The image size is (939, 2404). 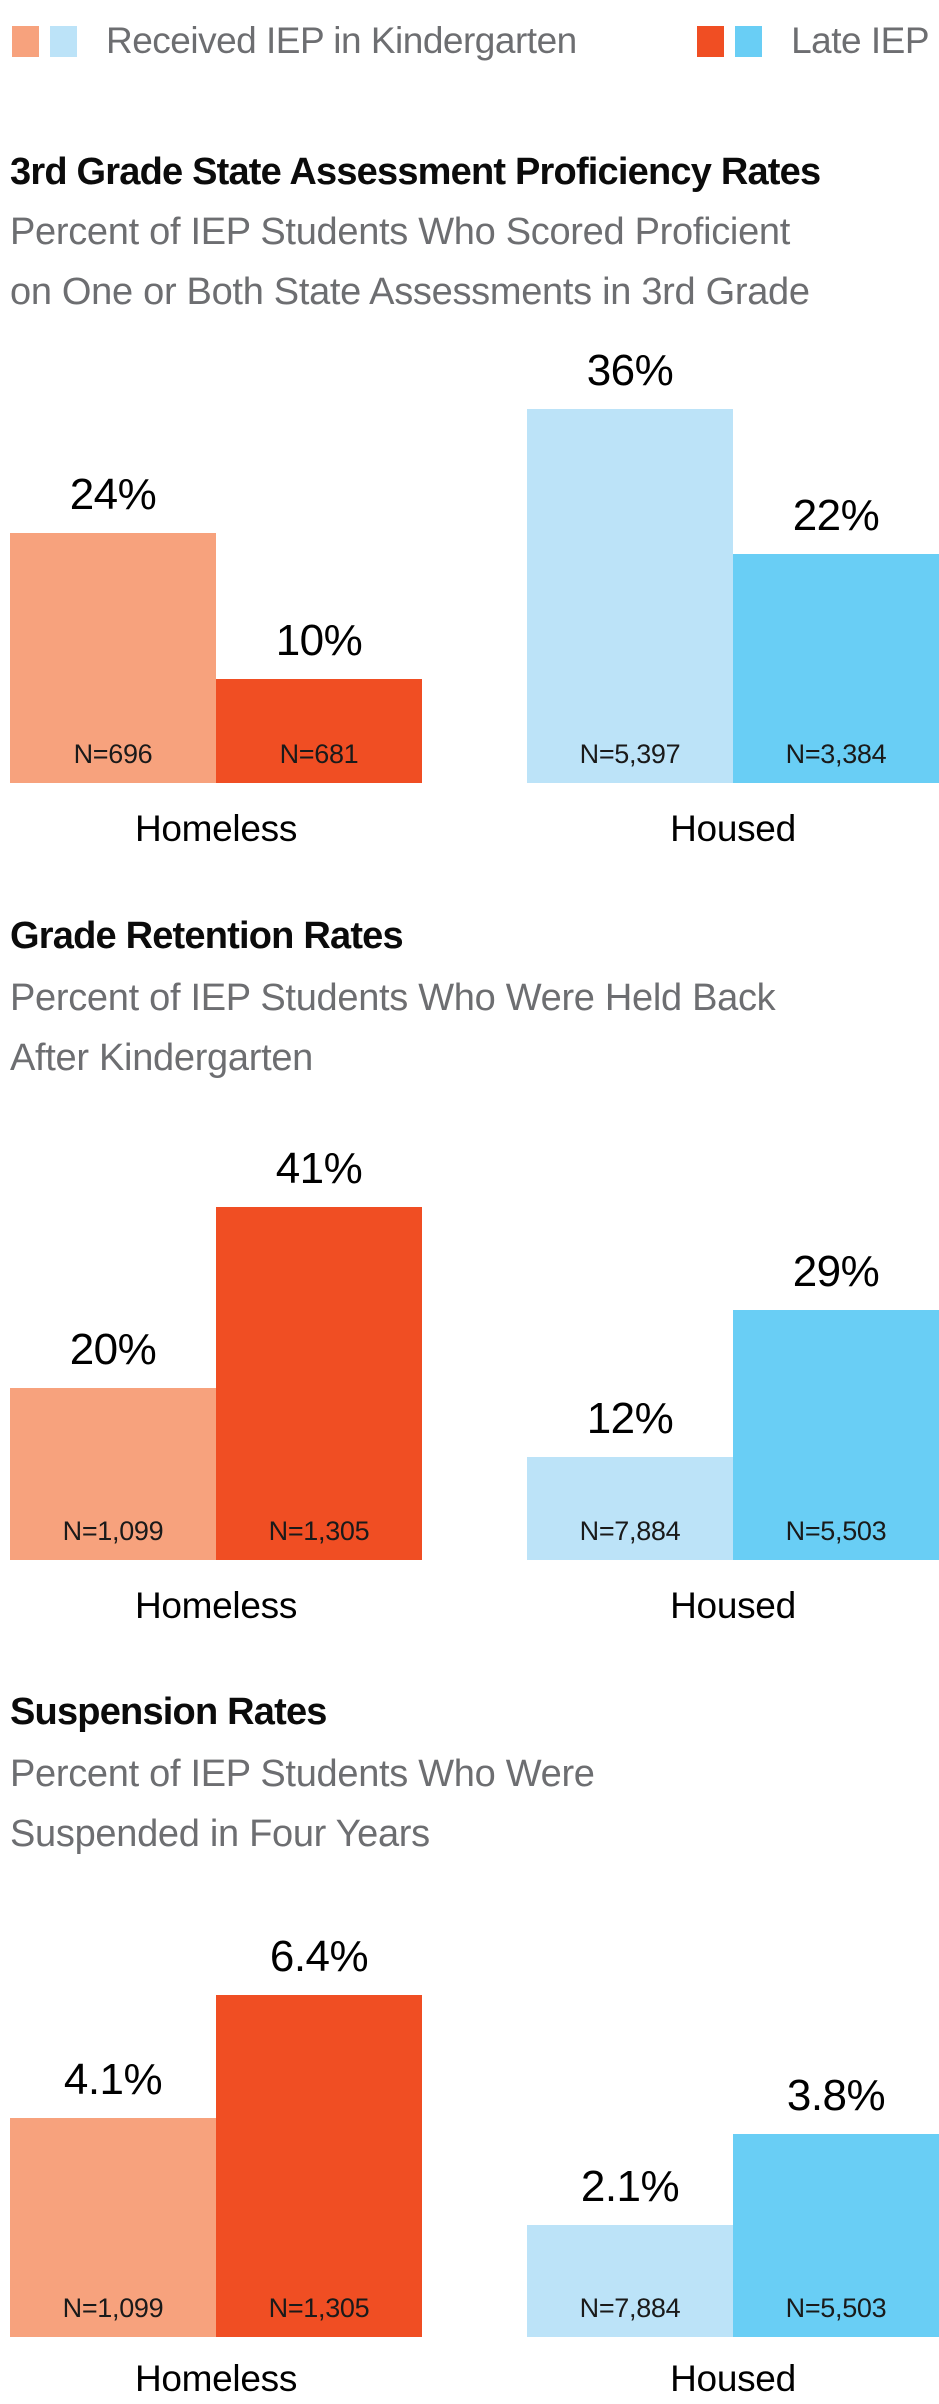 I want to click on bar-value-label: 24%, so click(x=113, y=494).